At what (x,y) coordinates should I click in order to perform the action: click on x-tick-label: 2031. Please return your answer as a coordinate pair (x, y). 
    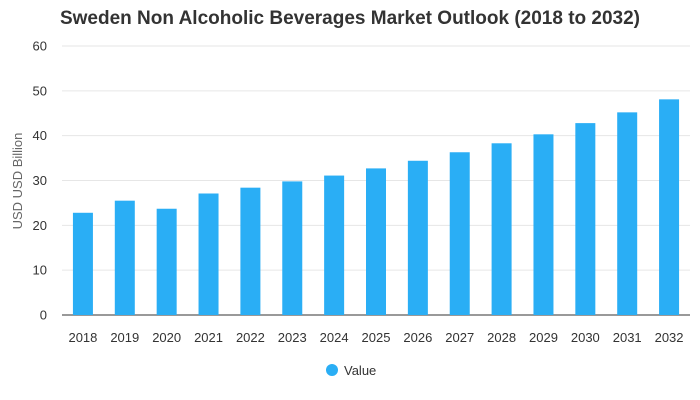
    Looking at the image, I should click on (627, 337).